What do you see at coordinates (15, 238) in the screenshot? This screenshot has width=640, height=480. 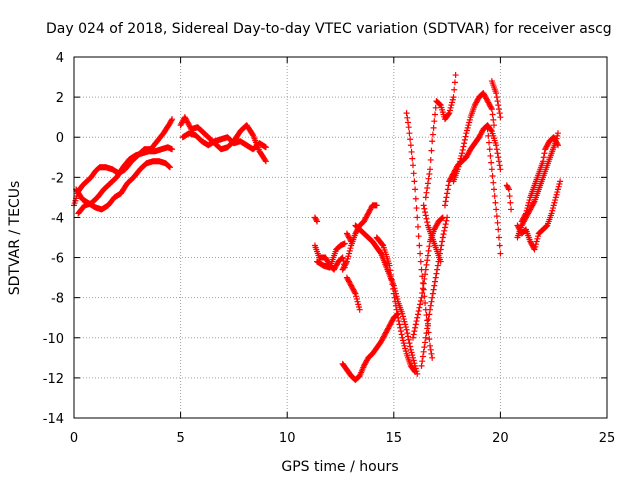 I see `y-axis-label: SDTVAR / TECUs` at bounding box center [15, 238].